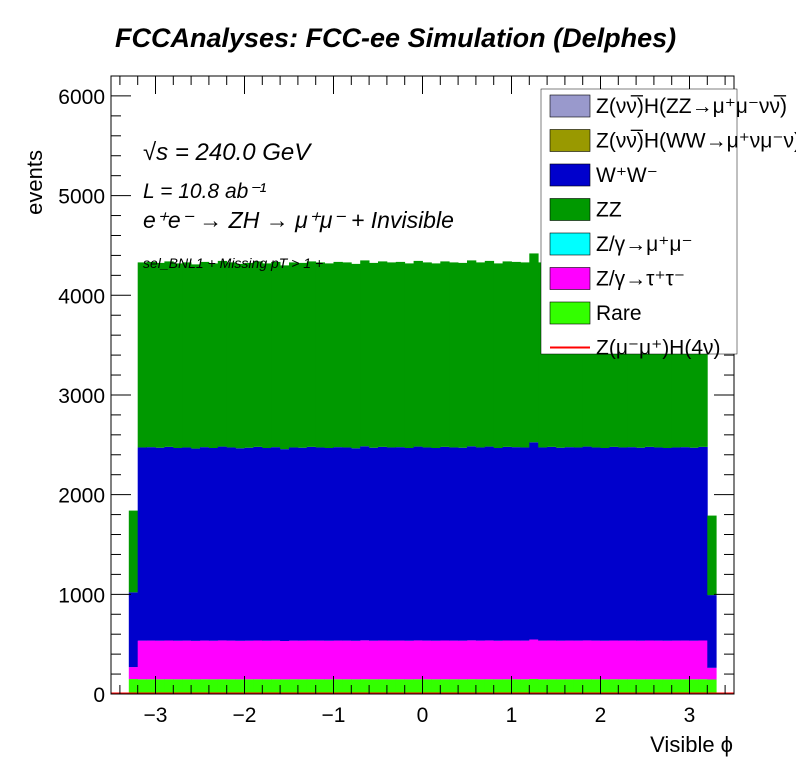 The image size is (796, 772). What do you see at coordinates (423, 715) in the screenshot?
I see `x-tick-label: 0` at bounding box center [423, 715].